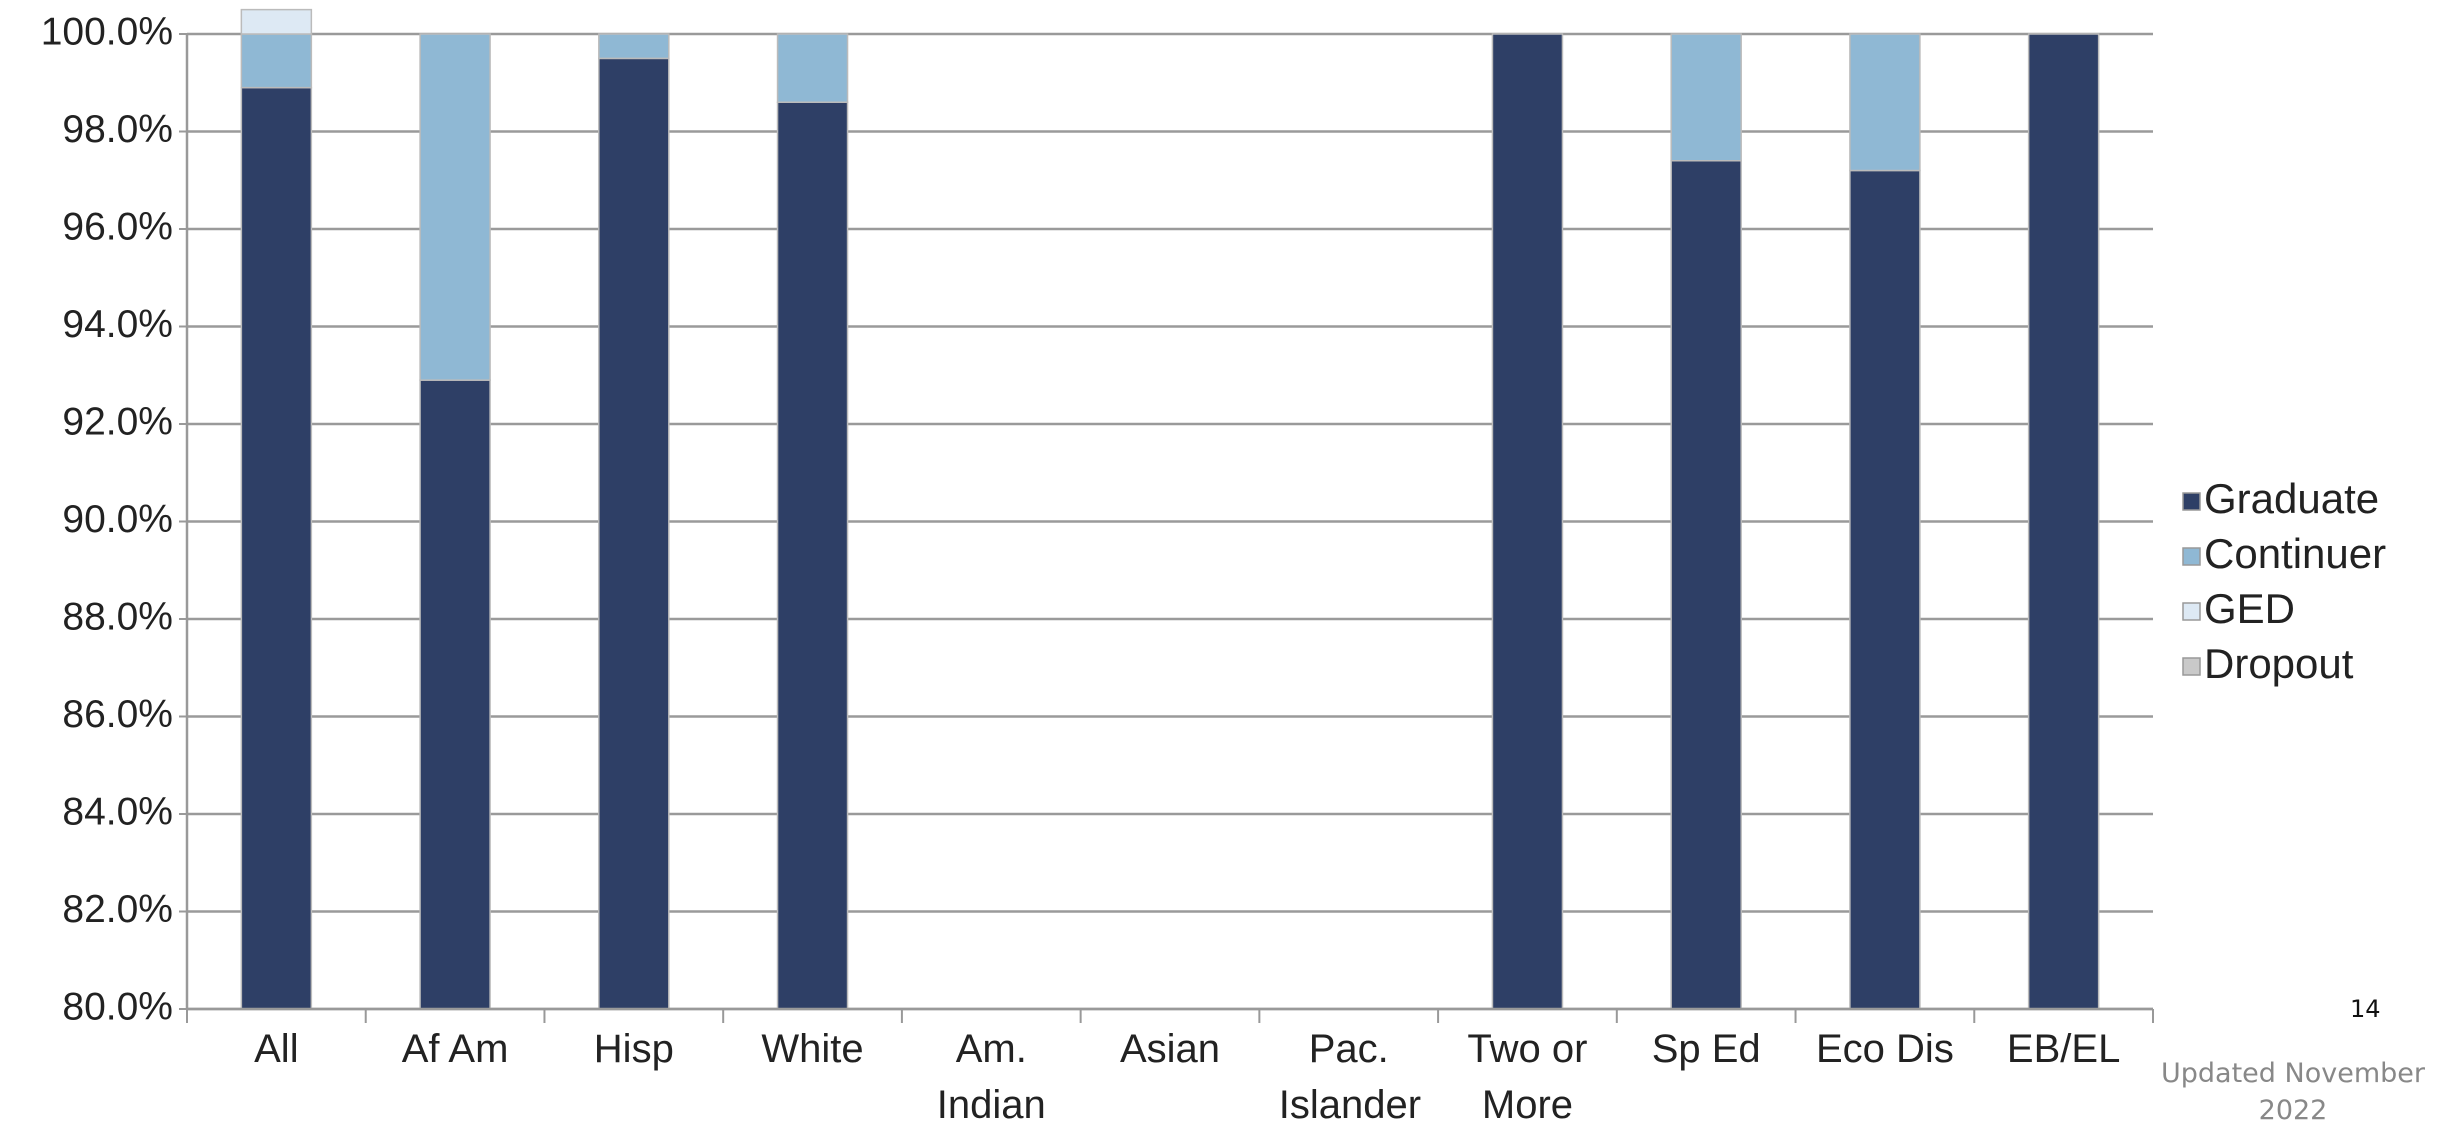  Describe the element at coordinates (1706, 1049) in the screenshot. I see `x-tick-label: Sp Ed` at that location.